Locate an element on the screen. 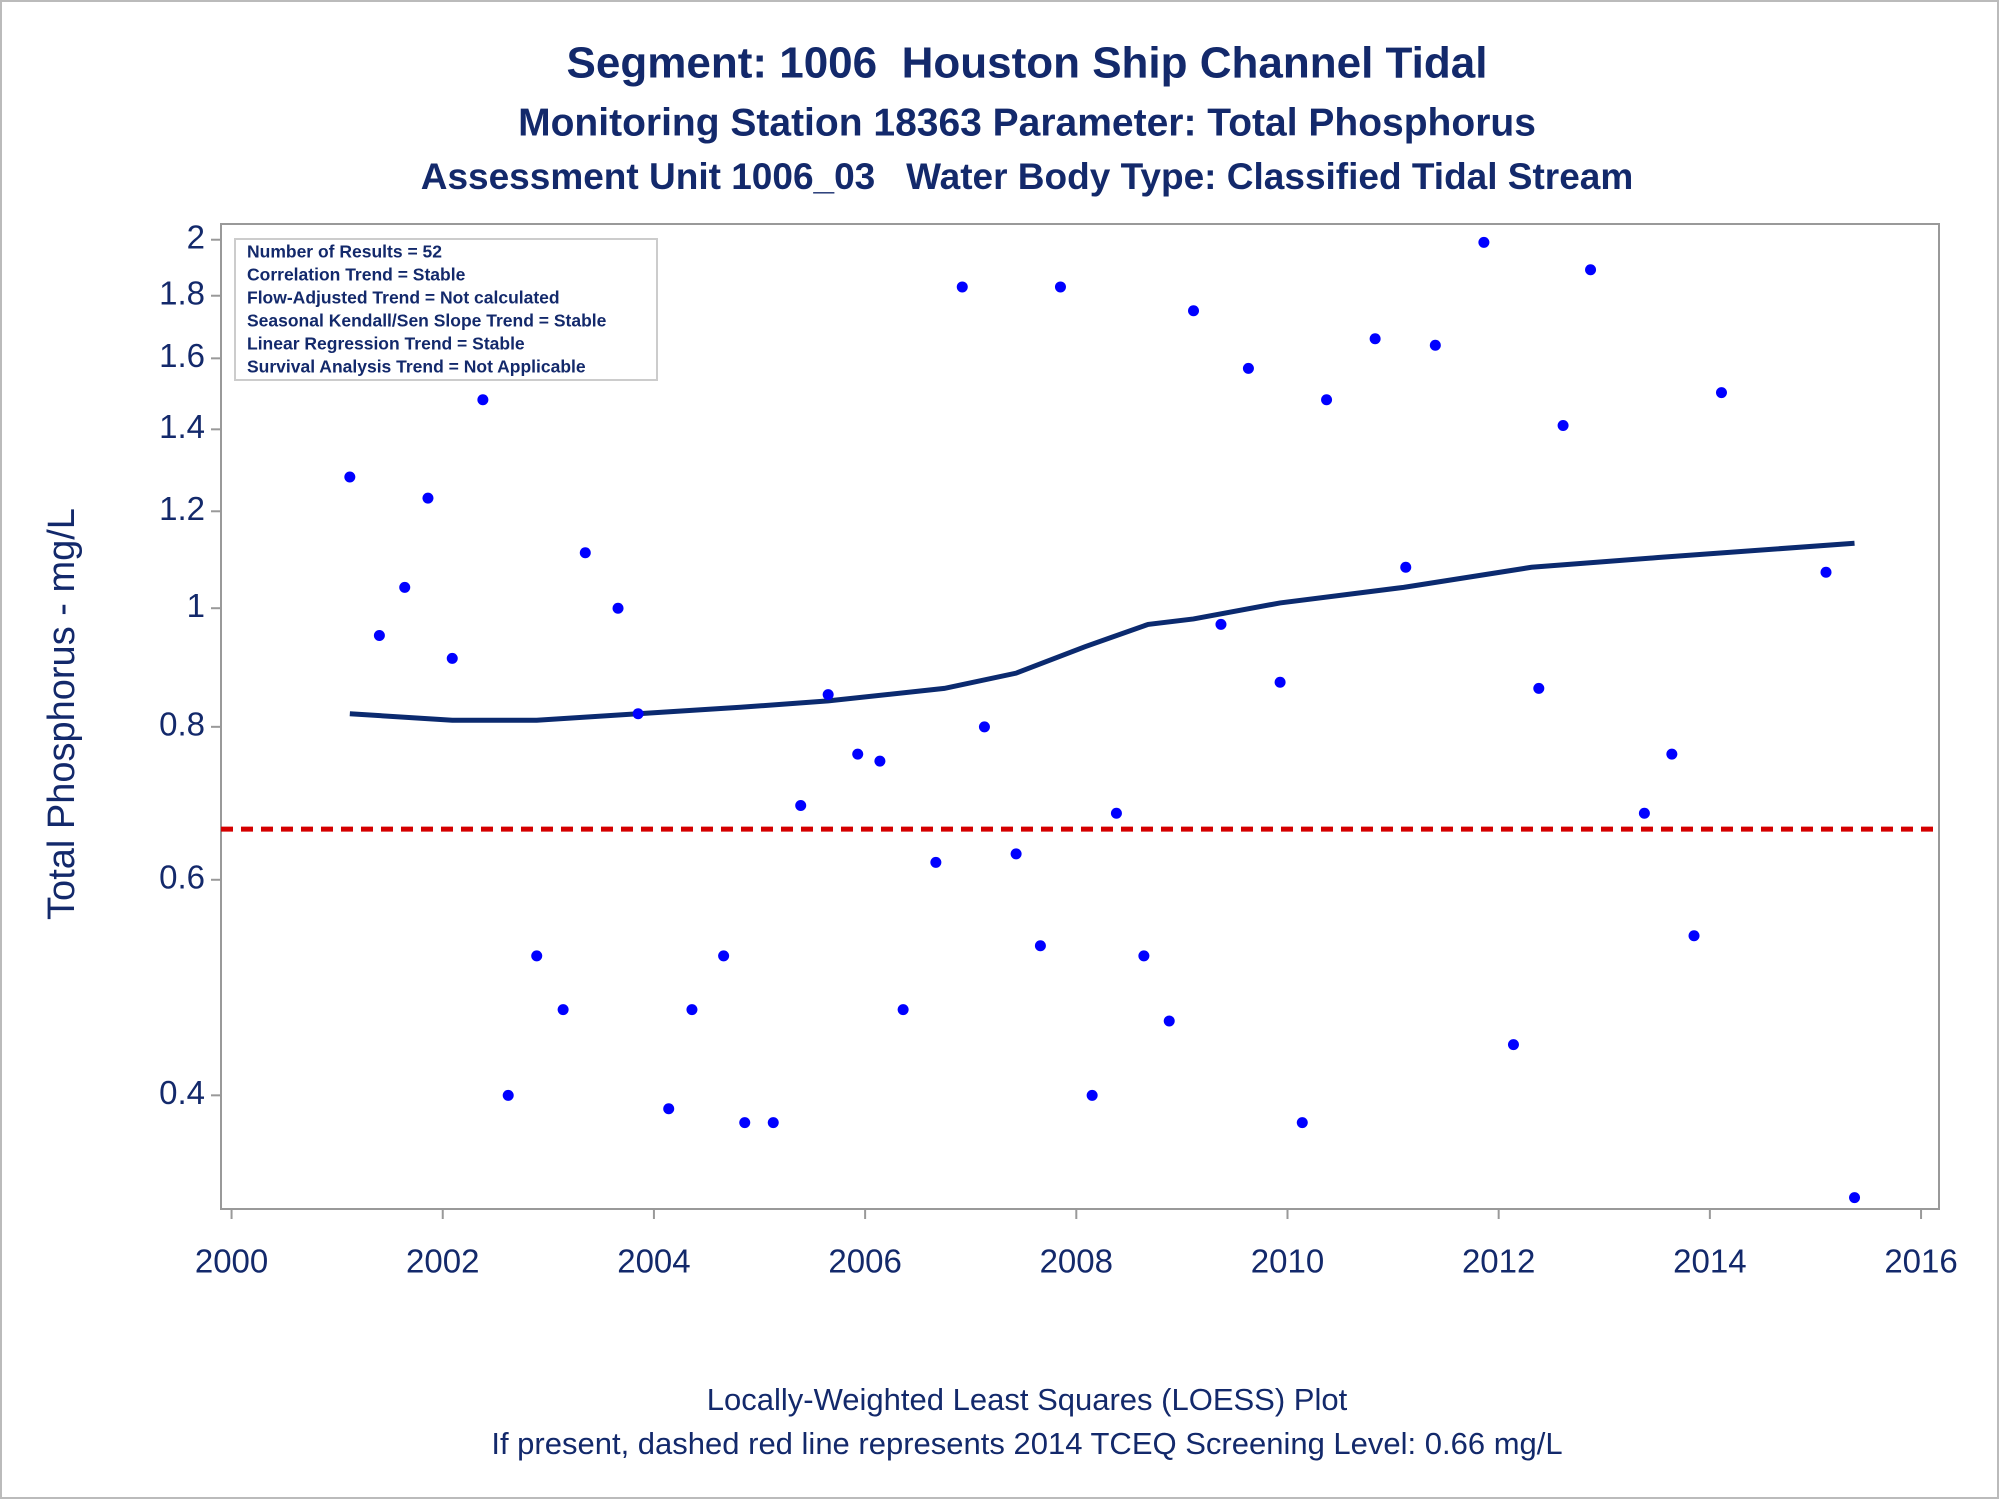 The image size is (2000, 1500). x-tick-label: 2000 is located at coordinates (231, 1261).